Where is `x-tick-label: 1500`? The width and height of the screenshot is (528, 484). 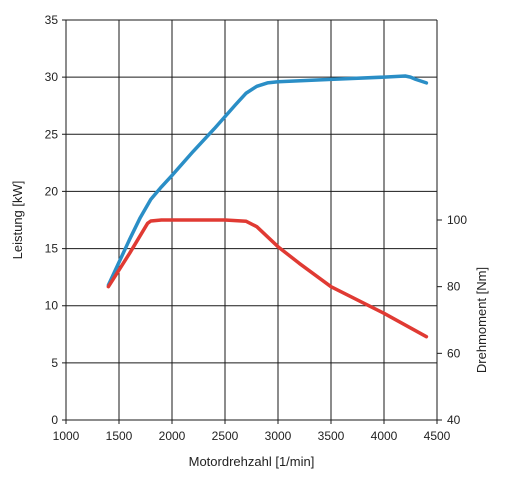 x-tick-label: 1500 is located at coordinates (119, 436).